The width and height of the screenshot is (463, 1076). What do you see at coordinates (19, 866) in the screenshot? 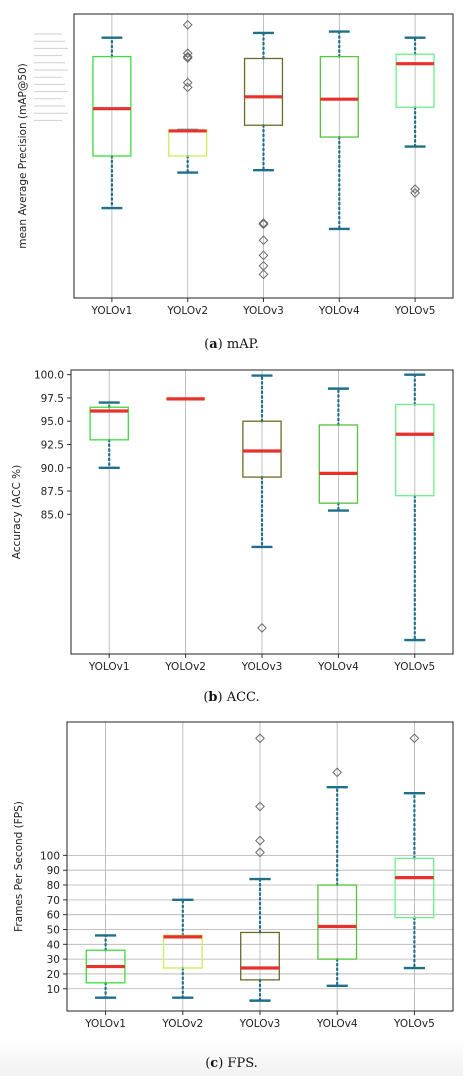
I see `y-axis-label: Frames Per Second (FPS)` at bounding box center [19, 866].